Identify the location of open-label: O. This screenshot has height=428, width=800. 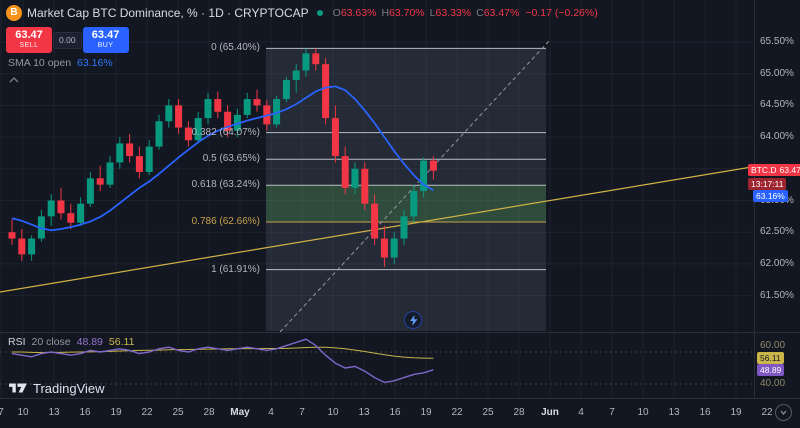
(336, 13).